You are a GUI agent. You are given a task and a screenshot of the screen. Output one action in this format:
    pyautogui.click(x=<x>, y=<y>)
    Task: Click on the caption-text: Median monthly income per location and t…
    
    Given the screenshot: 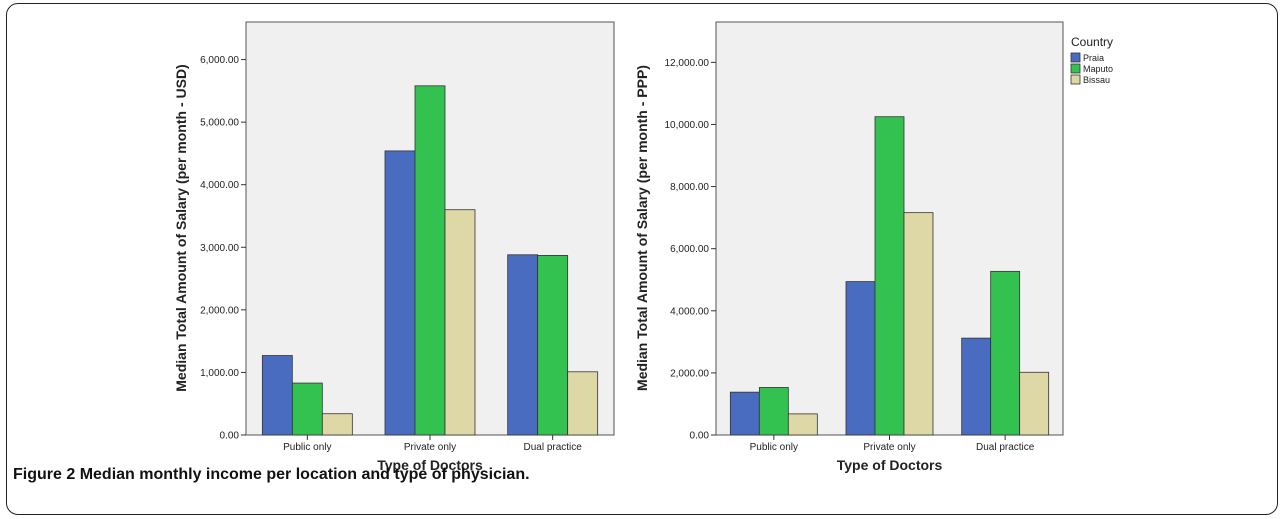 What is the action you would take?
    pyautogui.click(x=304, y=474)
    